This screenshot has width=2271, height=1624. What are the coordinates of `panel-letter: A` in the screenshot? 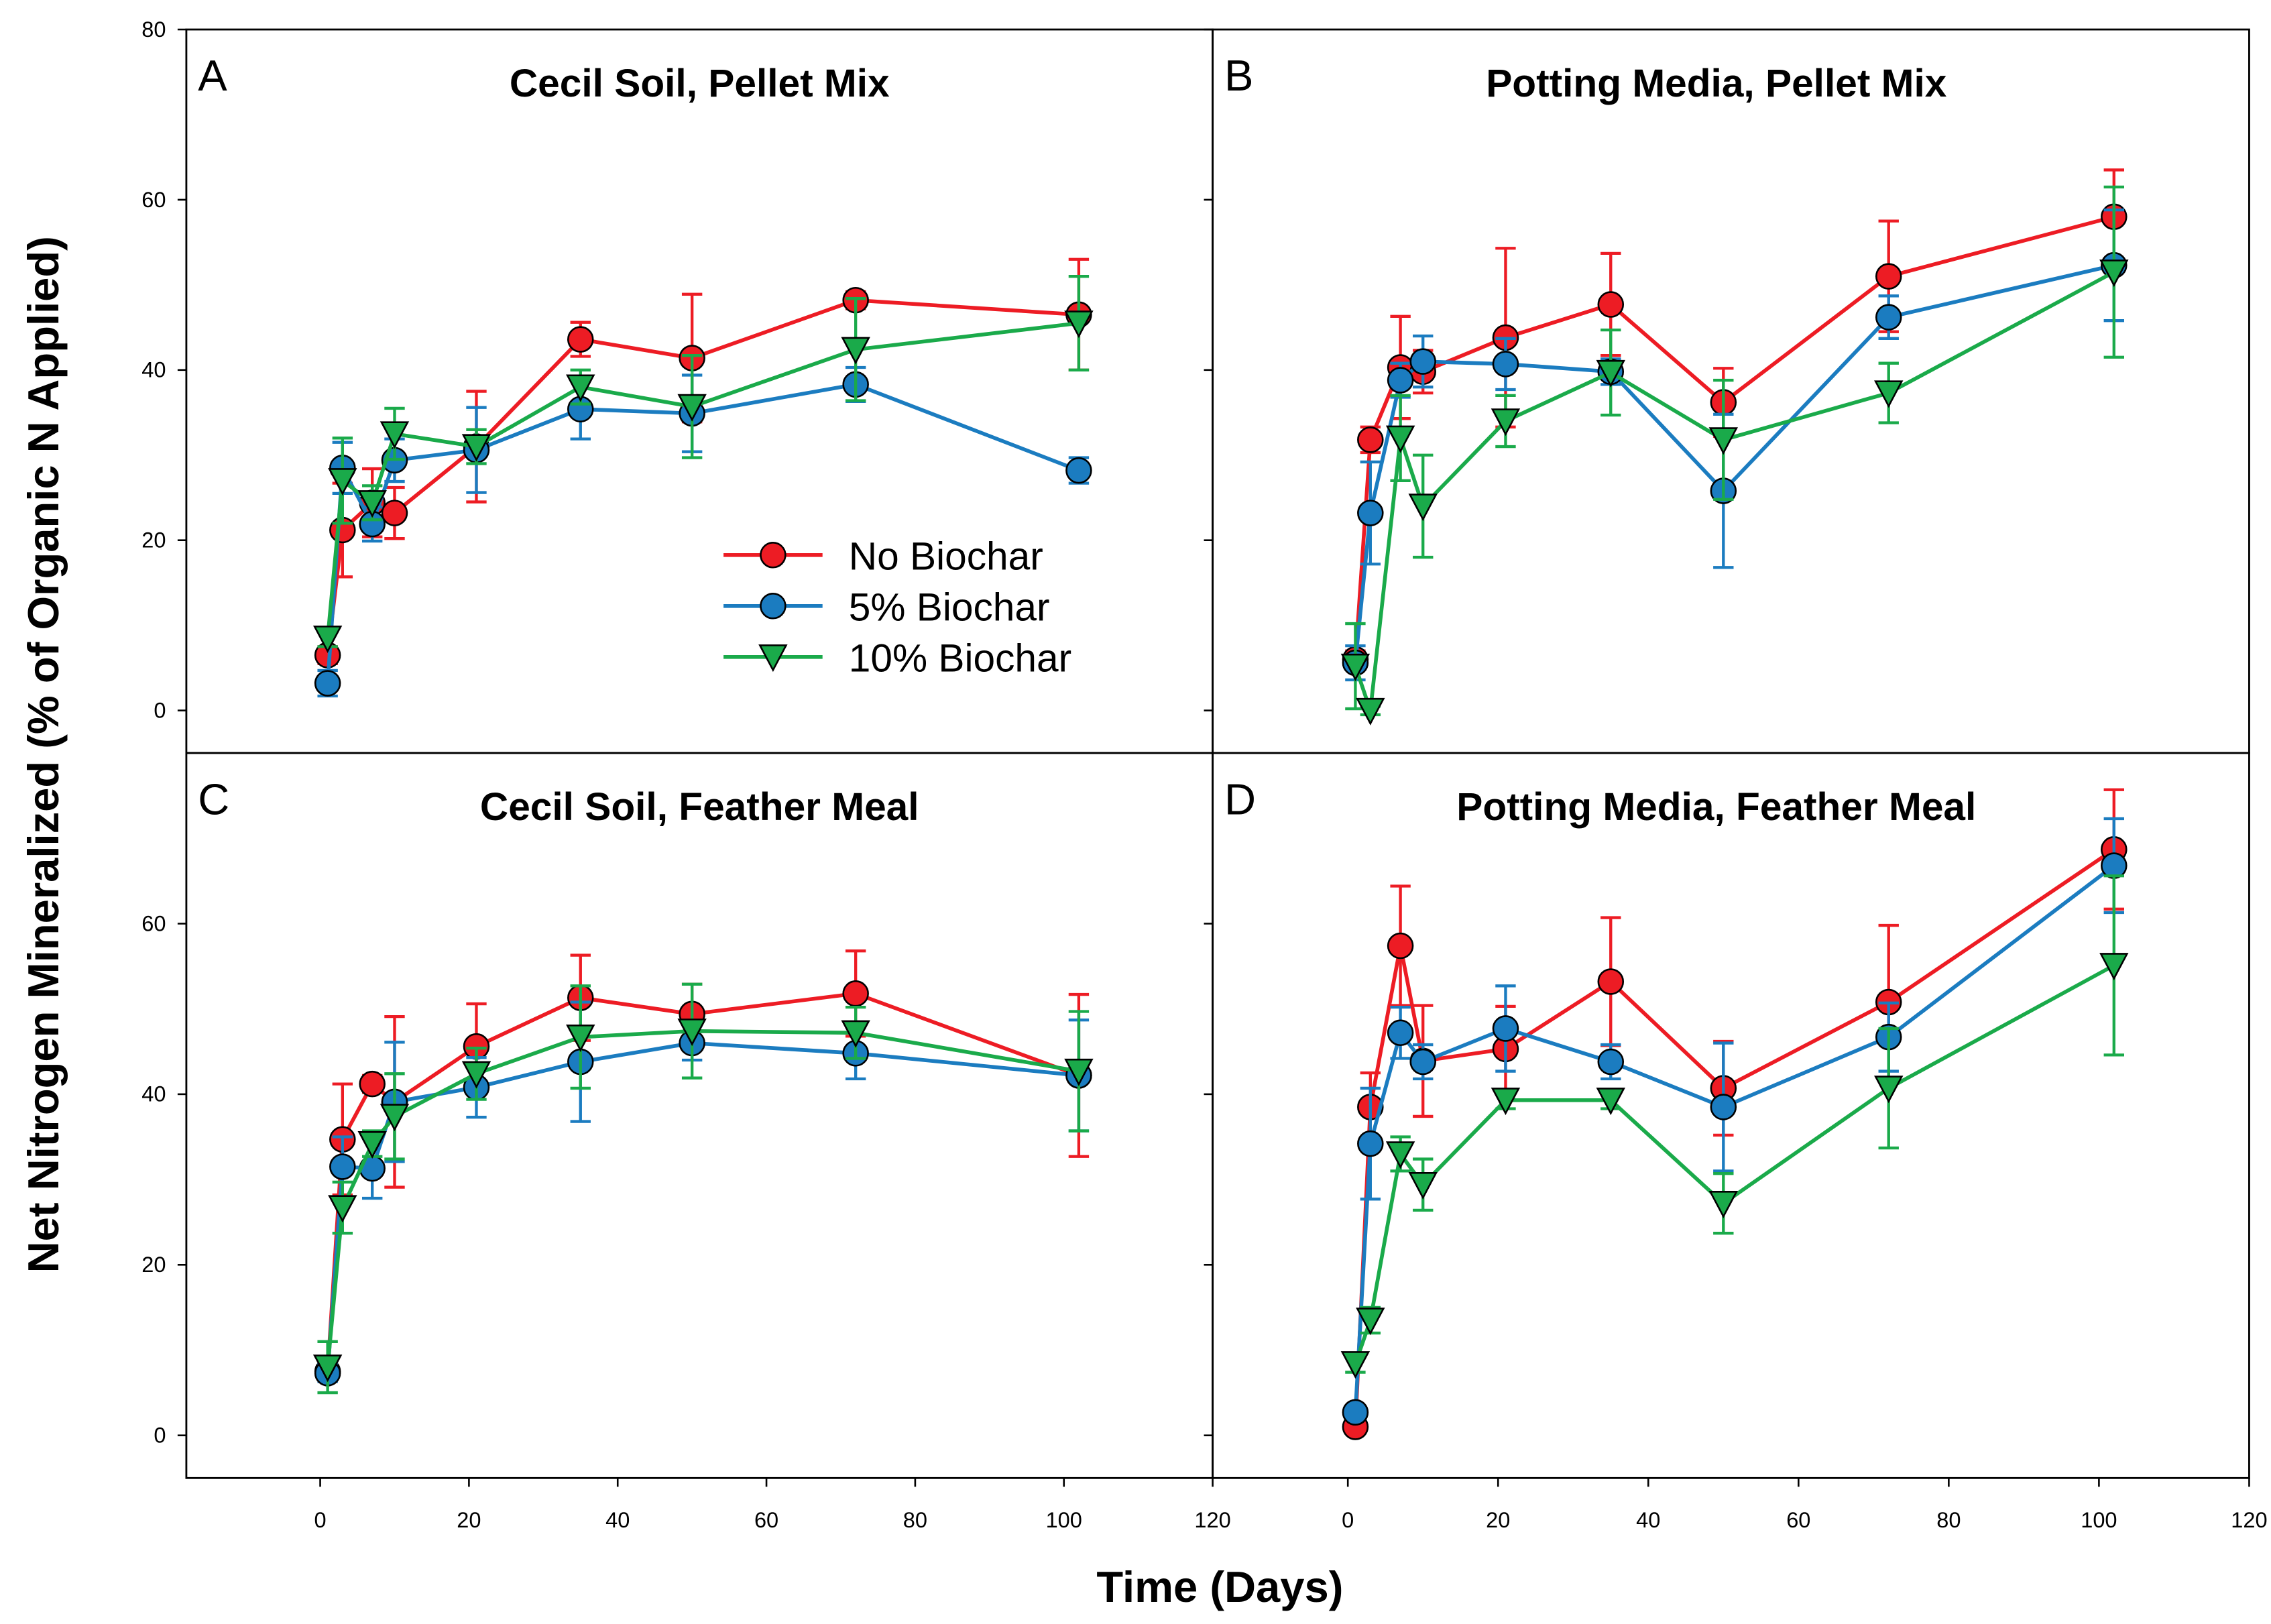 It's located at (212, 75).